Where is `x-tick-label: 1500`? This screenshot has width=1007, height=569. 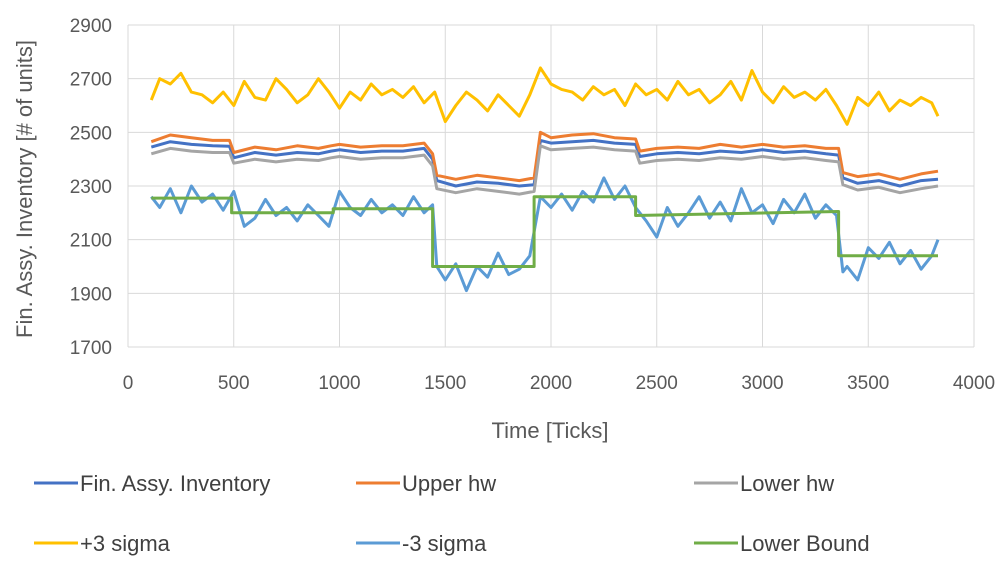
x-tick-label: 1500 is located at coordinates (445, 383).